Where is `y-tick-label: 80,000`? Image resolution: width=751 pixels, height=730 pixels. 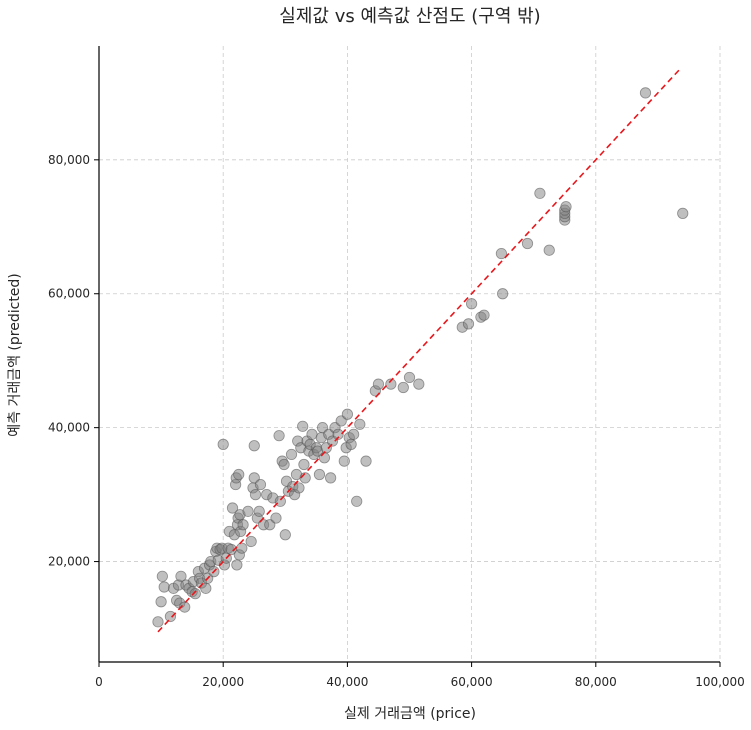 y-tick-label: 80,000 is located at coordinates (69, 160).